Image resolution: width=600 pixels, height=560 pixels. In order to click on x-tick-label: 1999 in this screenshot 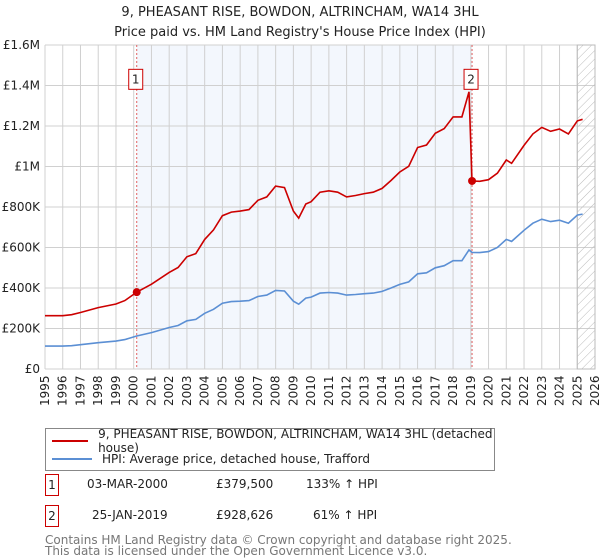, I will do `click(116, 390)`.